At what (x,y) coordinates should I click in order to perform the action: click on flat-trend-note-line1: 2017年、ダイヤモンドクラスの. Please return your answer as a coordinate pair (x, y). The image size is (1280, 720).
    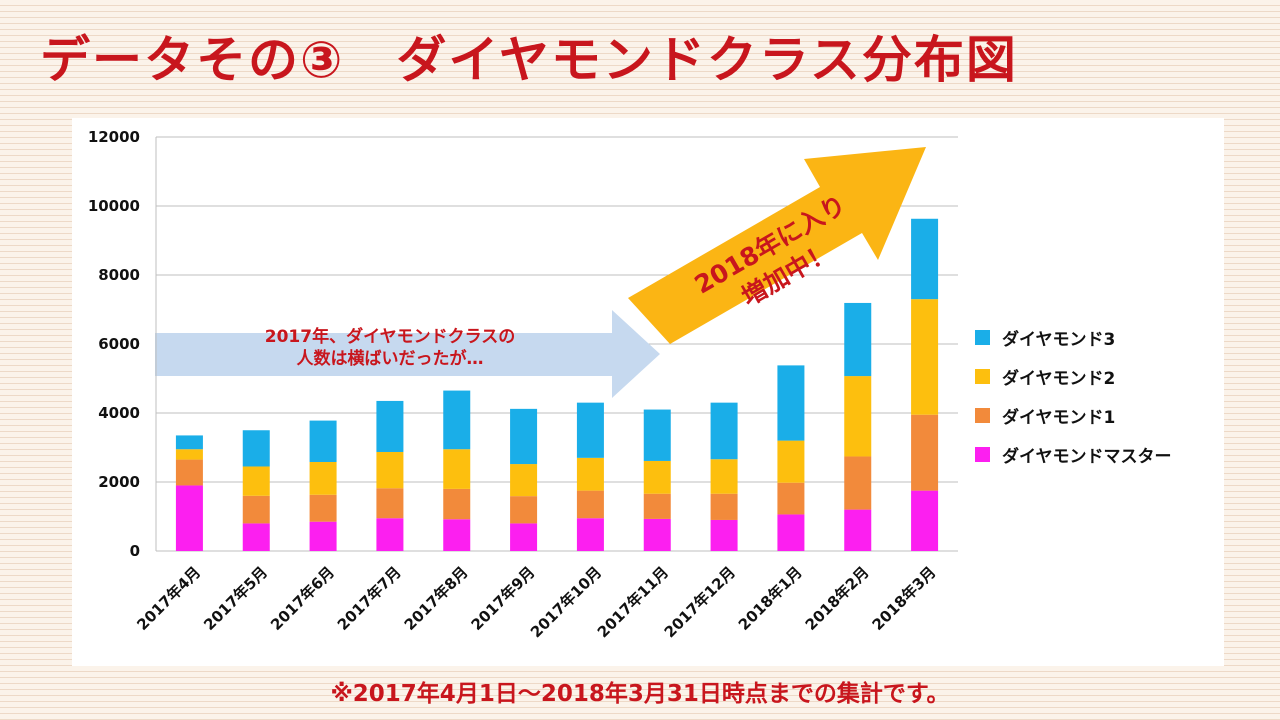
    Looking at the image, I should click on (390, 337).